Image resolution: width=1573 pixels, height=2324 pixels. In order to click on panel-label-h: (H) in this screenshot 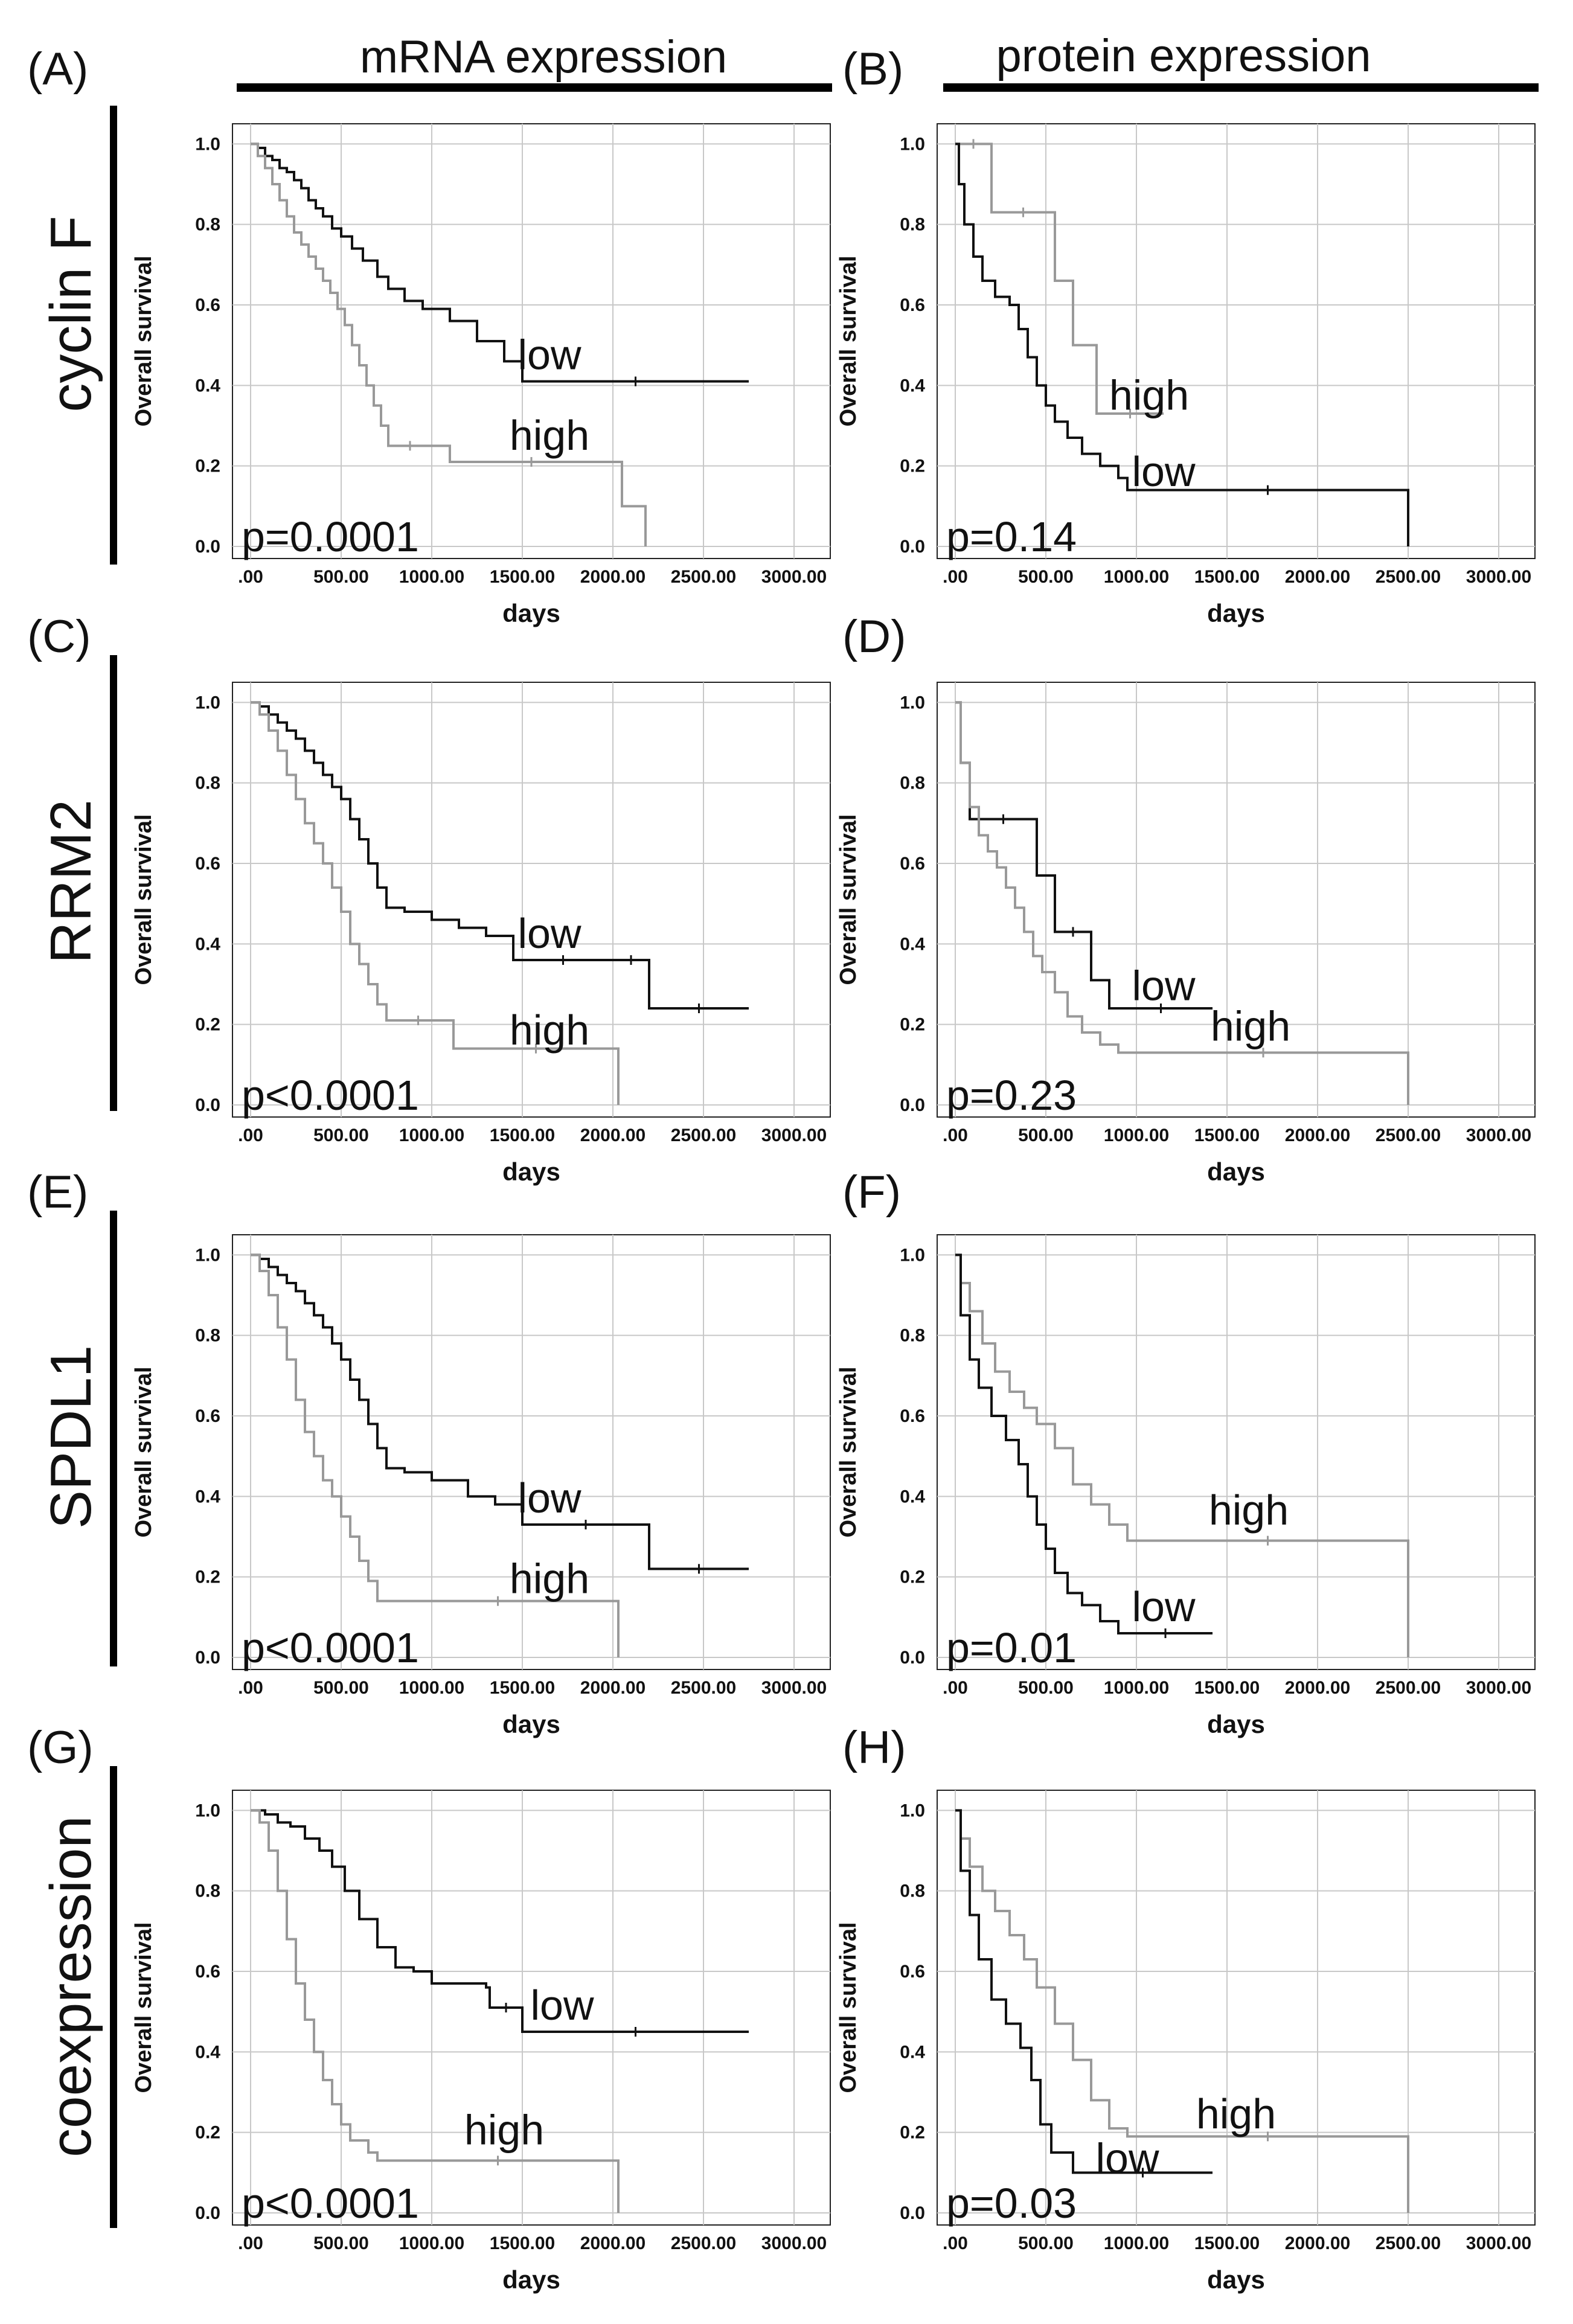, I will do `click(874, 1748)`.